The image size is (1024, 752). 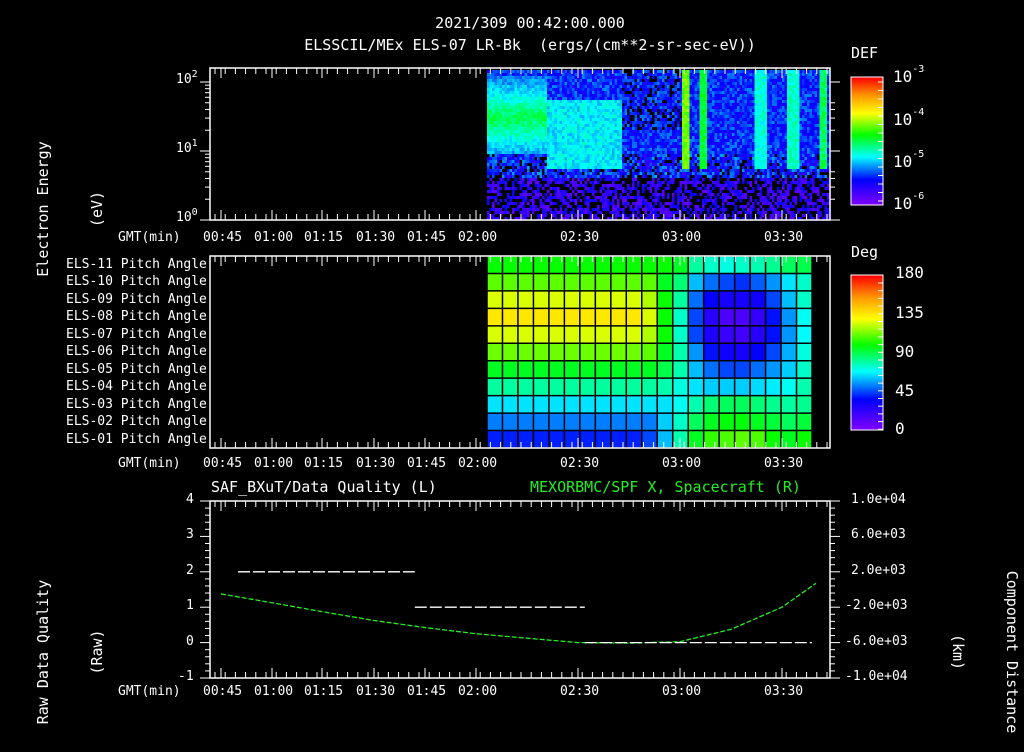 What do you see at coordinates (135, 264) in the screenshot?
I see `pitch-angle-row-label: ELS-11 Pitch Angle` at bounding box center [135, 264].